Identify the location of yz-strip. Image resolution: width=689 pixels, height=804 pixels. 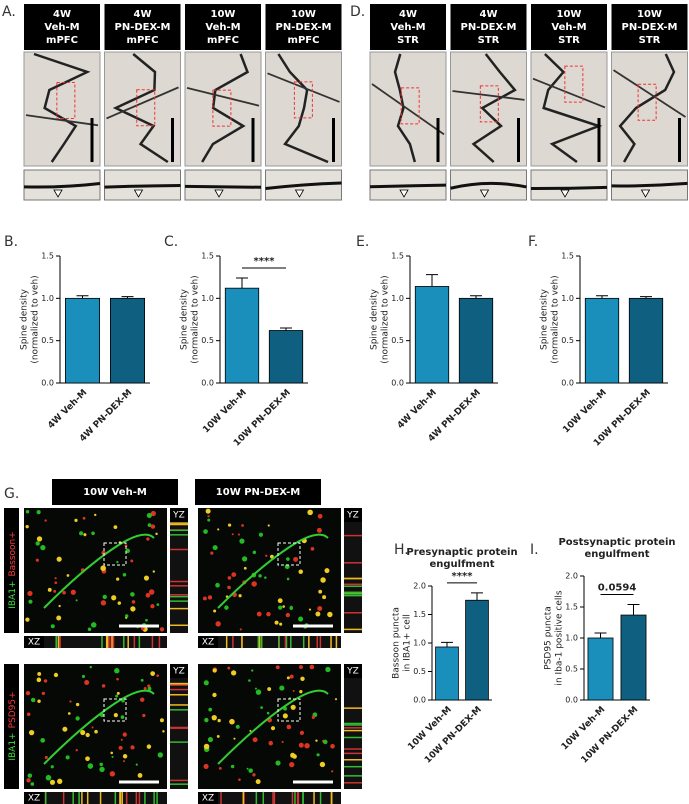
(179, 570).